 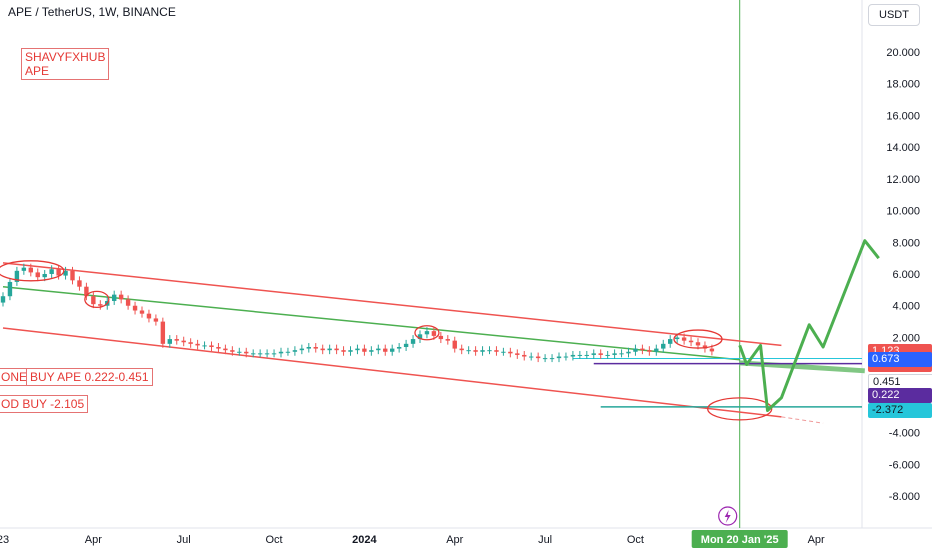 I want to click on price-tag-value: 0.222, so click(x=886, y=394).